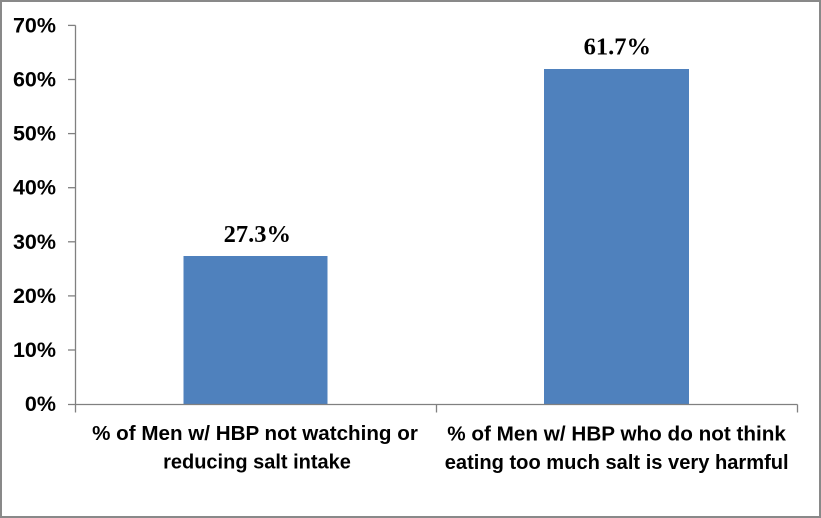 The width and height of the screenshot is (821, 518). Describe the element at coordinates (34, 80) in the screenshot. I see `svg-text: 60%` at that location.